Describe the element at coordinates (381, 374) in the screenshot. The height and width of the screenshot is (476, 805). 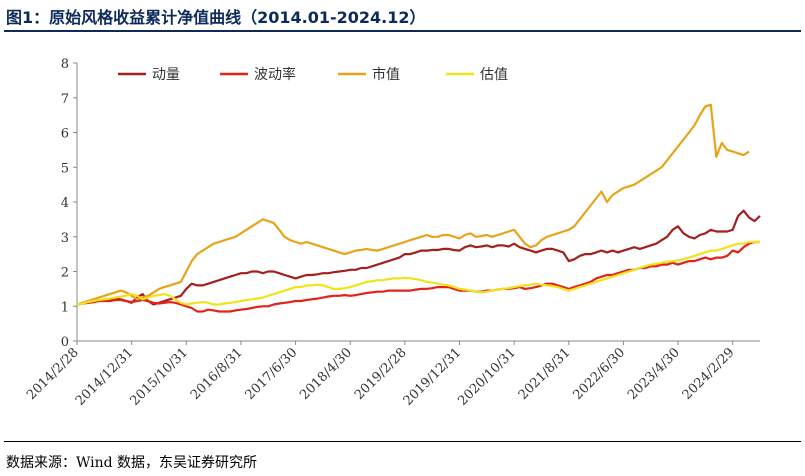
I see `x-tick-label: 2019/2/28` at that location.